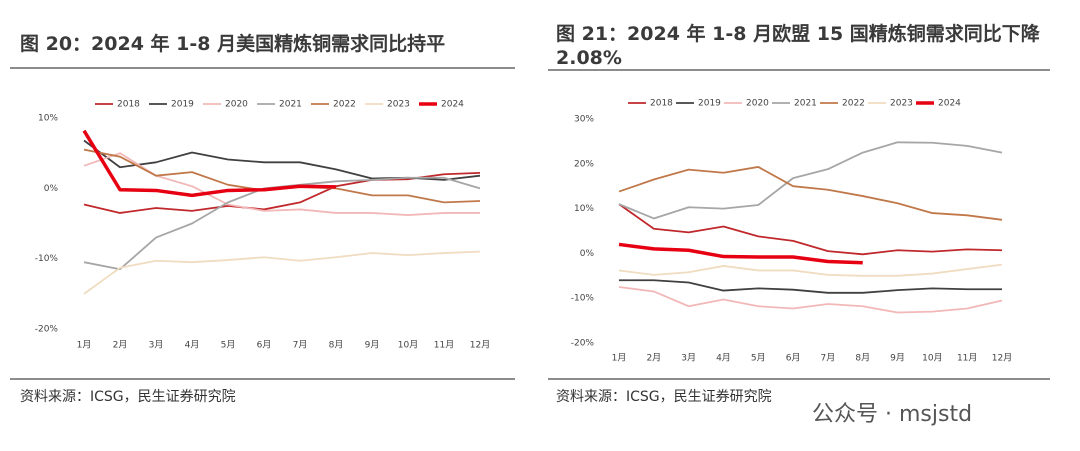 The width and height of the screenshot is (1080, 451). I want to click on y-tick-label: 30%, so click(584, 120).